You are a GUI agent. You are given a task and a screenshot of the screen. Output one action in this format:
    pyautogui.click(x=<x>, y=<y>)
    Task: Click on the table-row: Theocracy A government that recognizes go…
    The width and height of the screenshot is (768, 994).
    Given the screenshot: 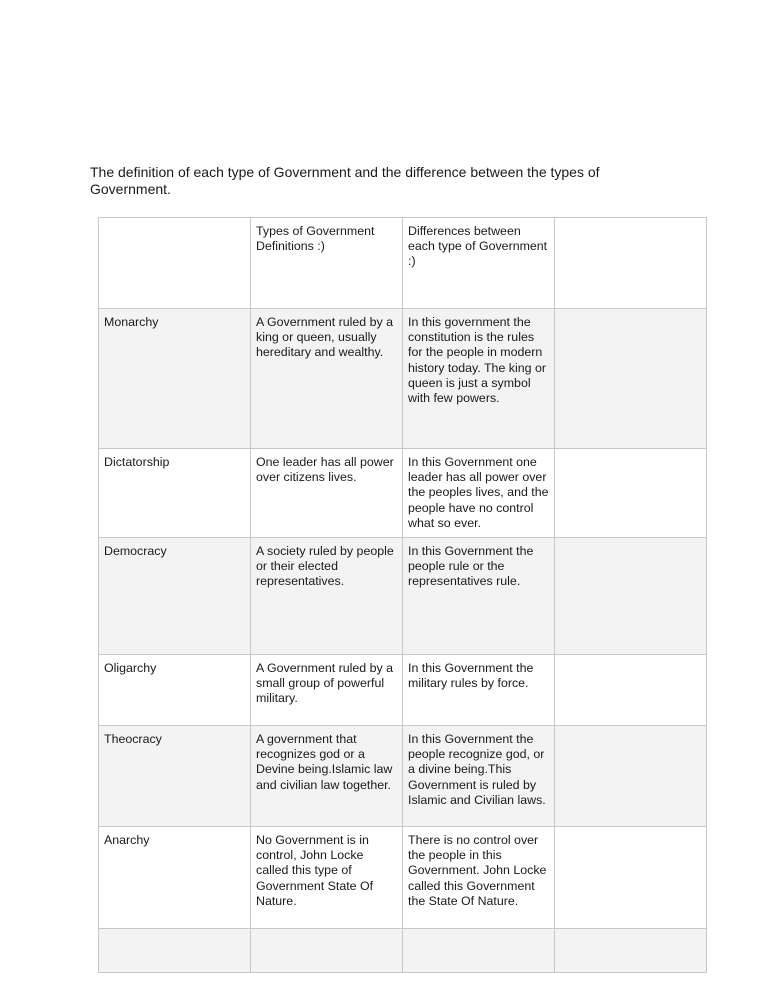 What is the action you would take?
    pyautogui.click(x=402, y=776)
    